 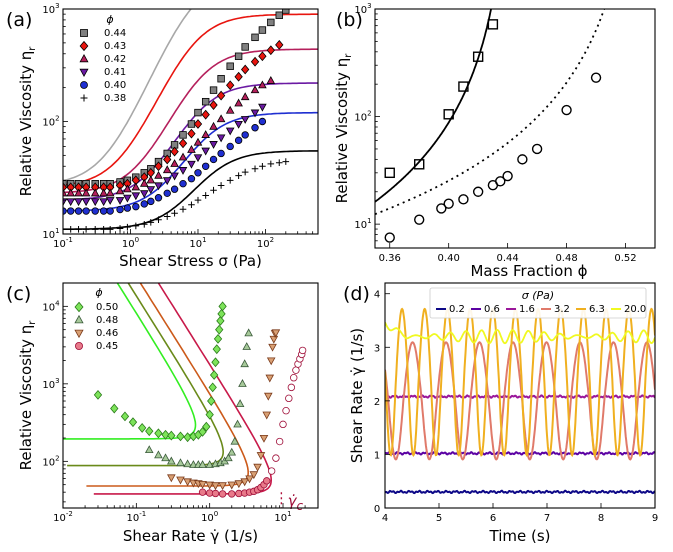 What do you see at coordinates (27, 395) in the screenshot?
I see `y-axis-label: Relative Viscosity ηr` at bounding box center [27, 395].